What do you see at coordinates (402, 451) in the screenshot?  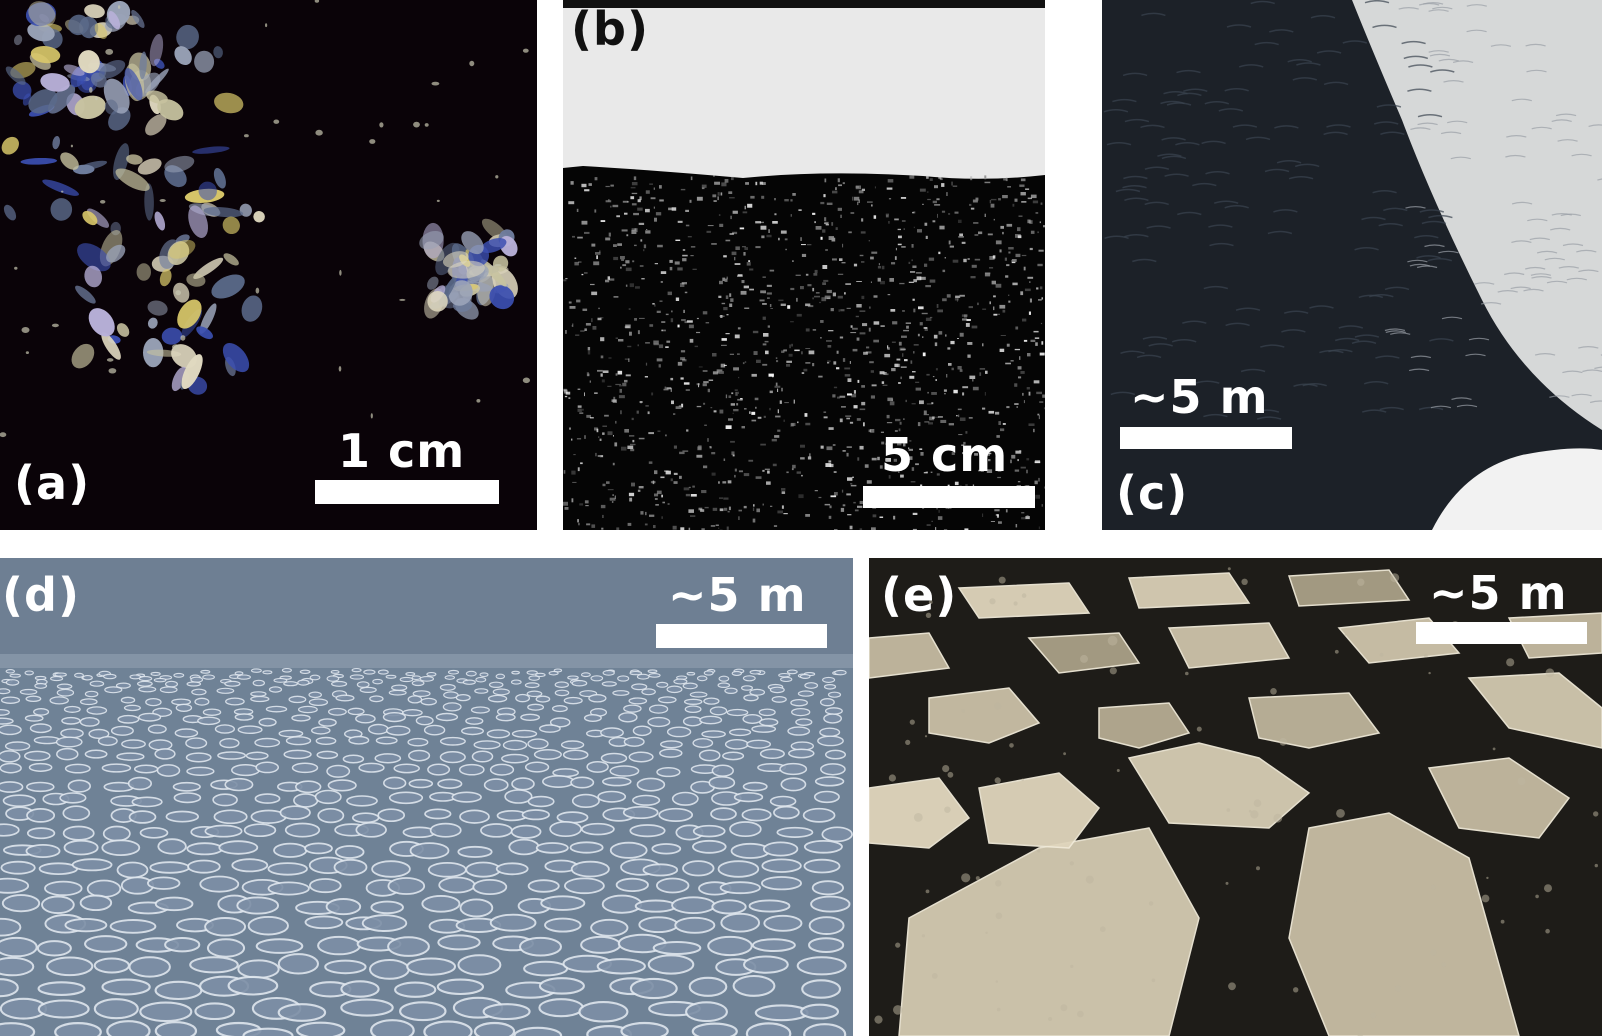 I see `scale-bar-label-a: 1 cm` at bounding box center [402, 451].